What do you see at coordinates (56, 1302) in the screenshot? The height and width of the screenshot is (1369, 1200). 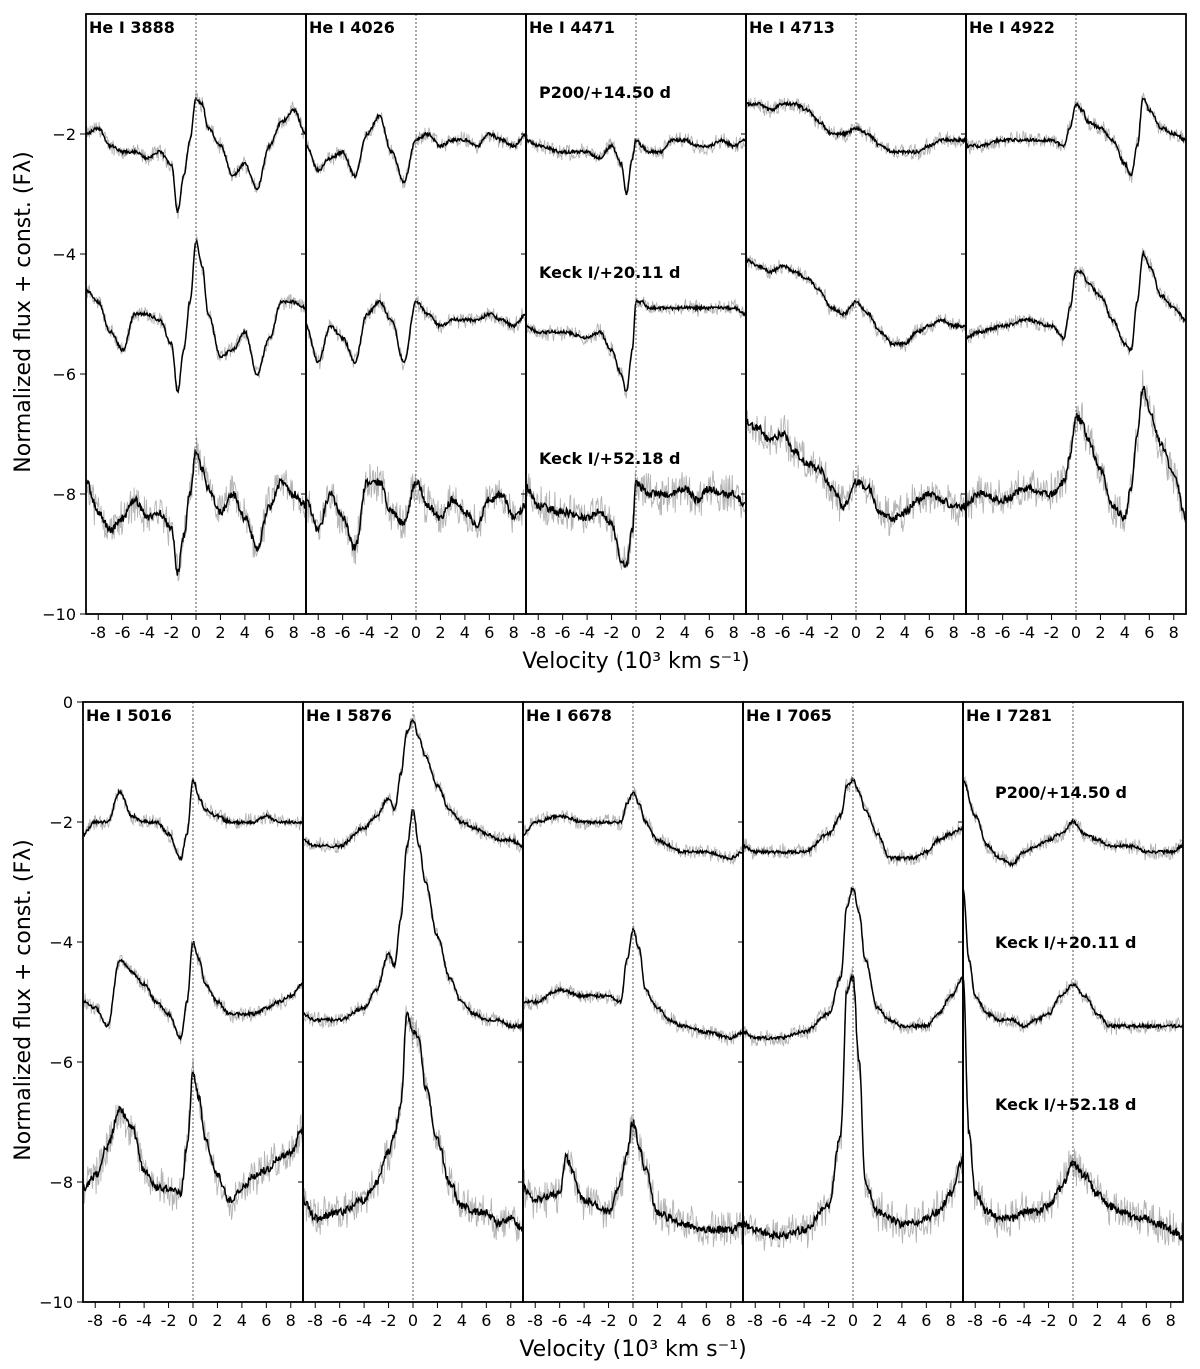 I see `y-tick-label: −10` at bounding box center [56, 1302].